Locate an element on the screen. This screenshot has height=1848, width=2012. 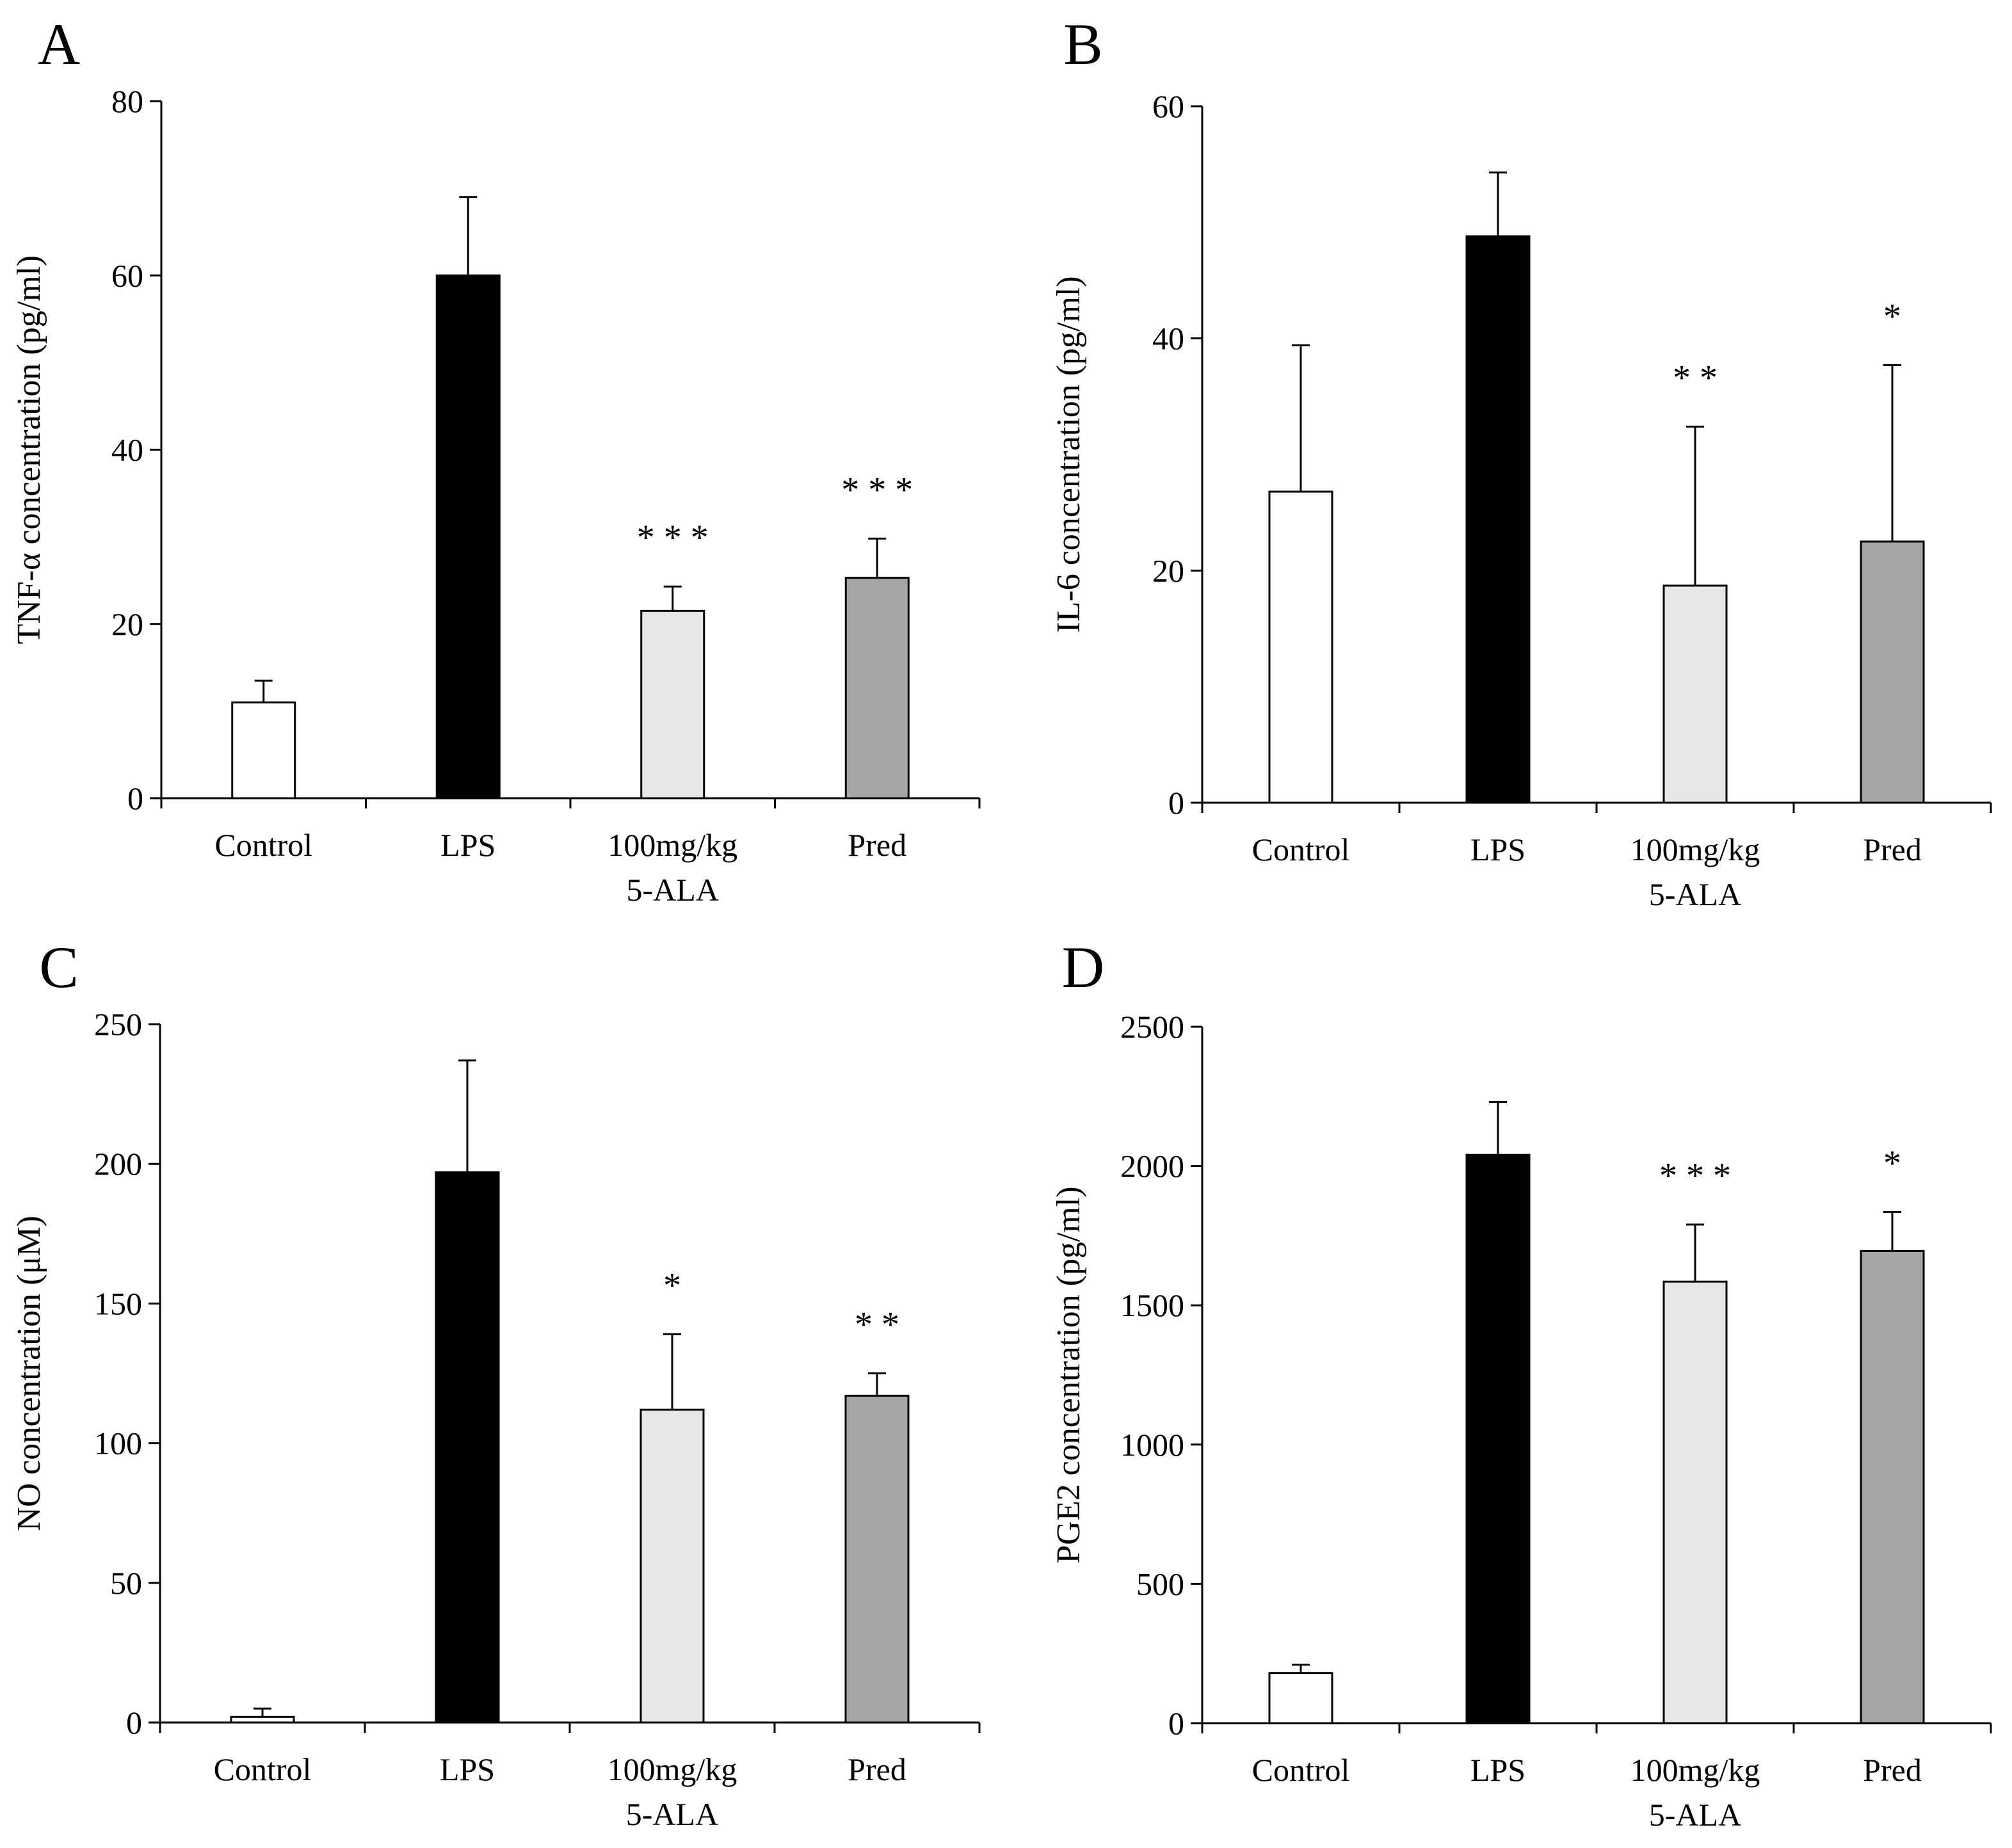
panel-label: B is located at coordinates (1082, 44).